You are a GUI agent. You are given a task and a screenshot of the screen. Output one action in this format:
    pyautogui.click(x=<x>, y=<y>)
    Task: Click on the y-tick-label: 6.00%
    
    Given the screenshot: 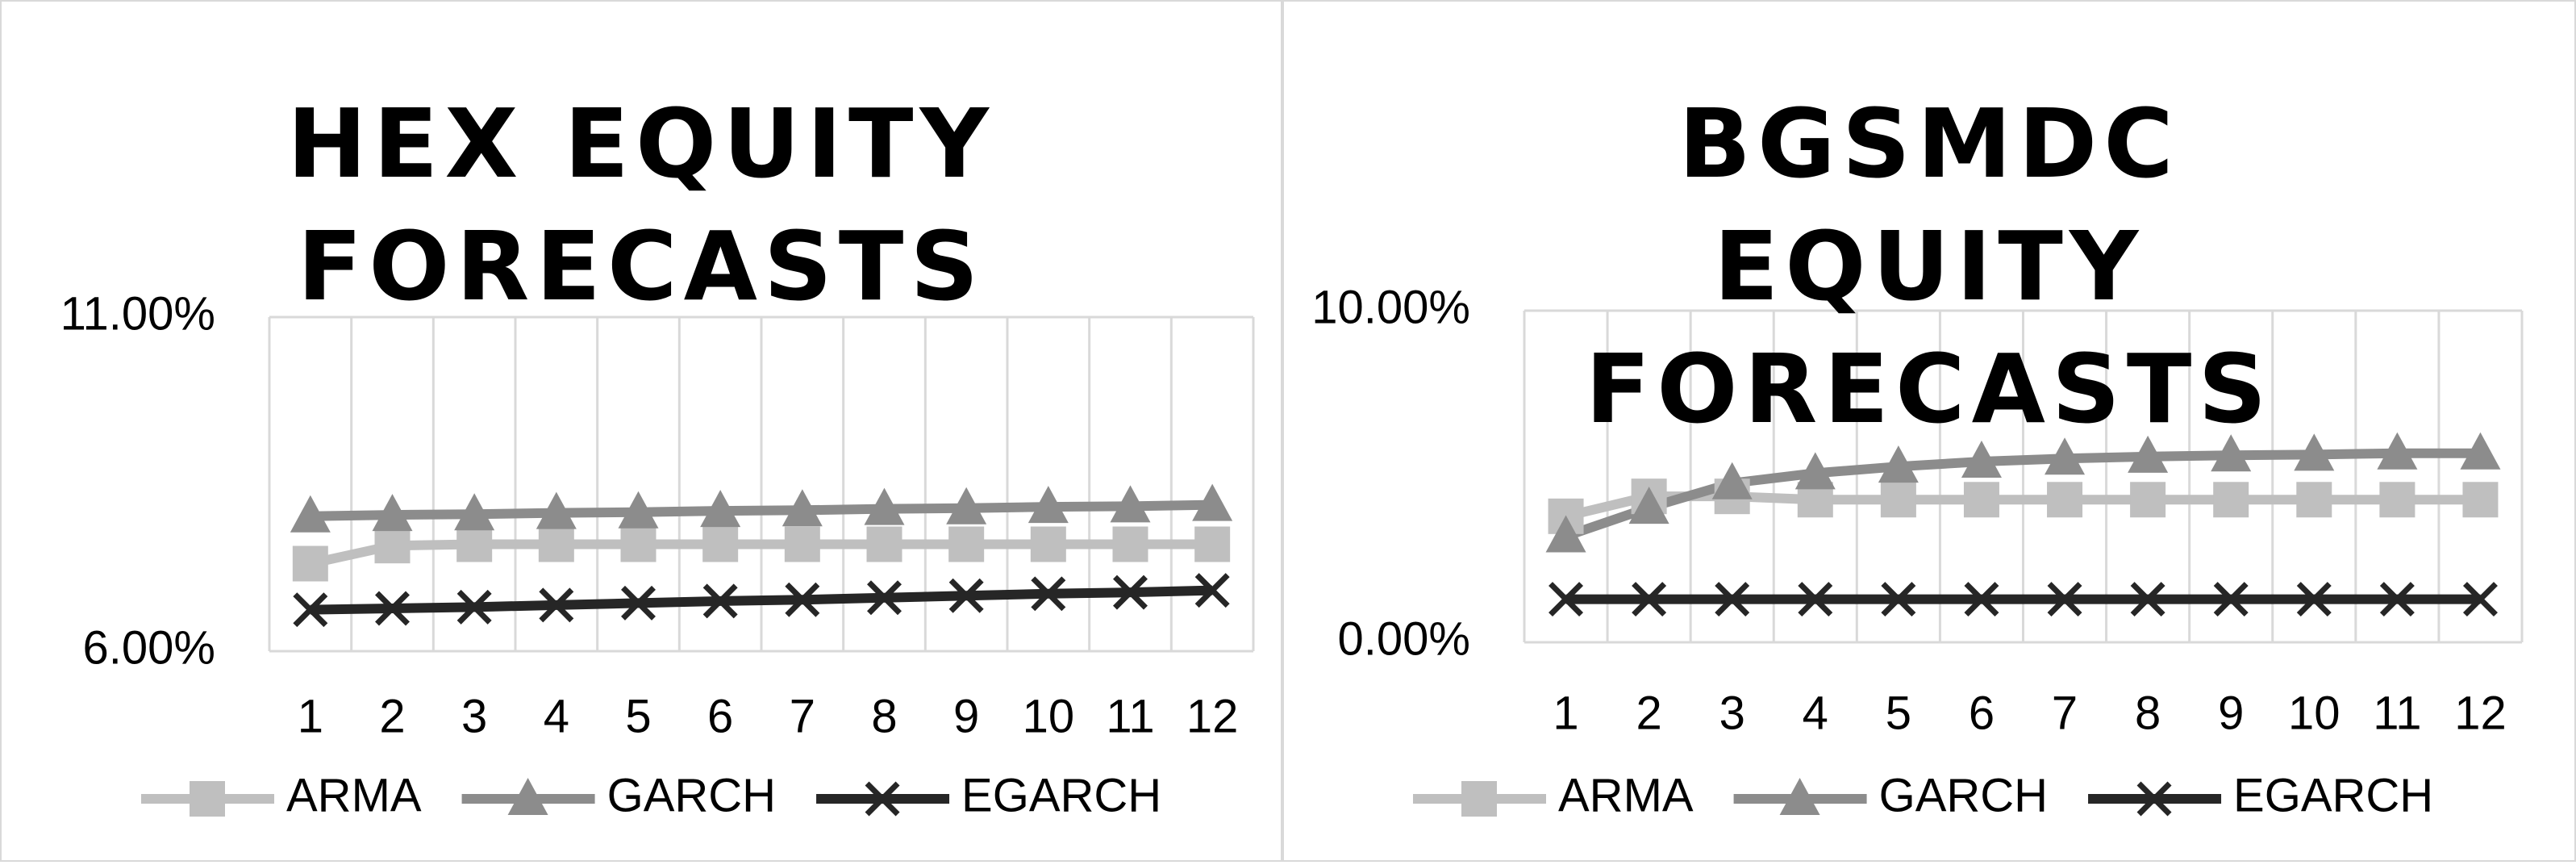 What is the action you would take?
    pyautogui.click(x=149, y=647)
    